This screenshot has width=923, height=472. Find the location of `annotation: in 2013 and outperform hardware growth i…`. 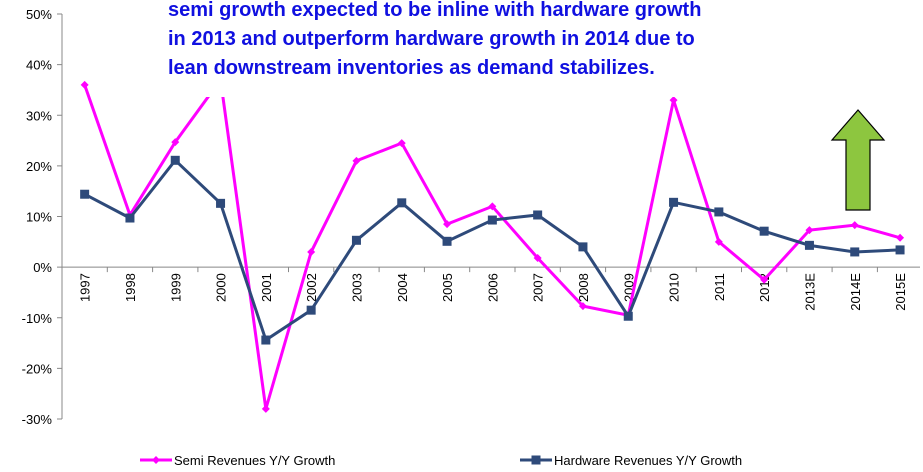

annotation: in 2013 and outperform hardware growth i… is located at coordinates (431, 39).